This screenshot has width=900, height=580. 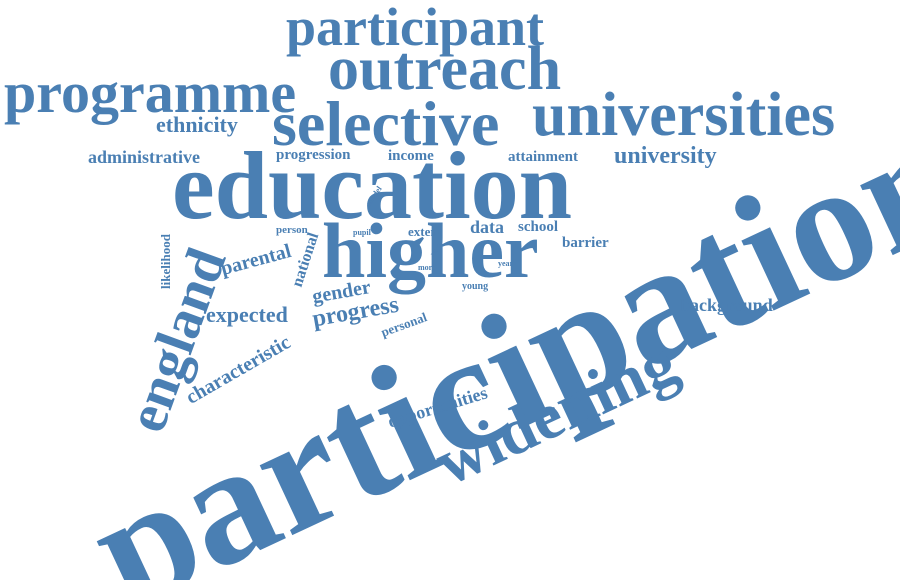 I want to click on word-national: national, so click(x=305, y=260).